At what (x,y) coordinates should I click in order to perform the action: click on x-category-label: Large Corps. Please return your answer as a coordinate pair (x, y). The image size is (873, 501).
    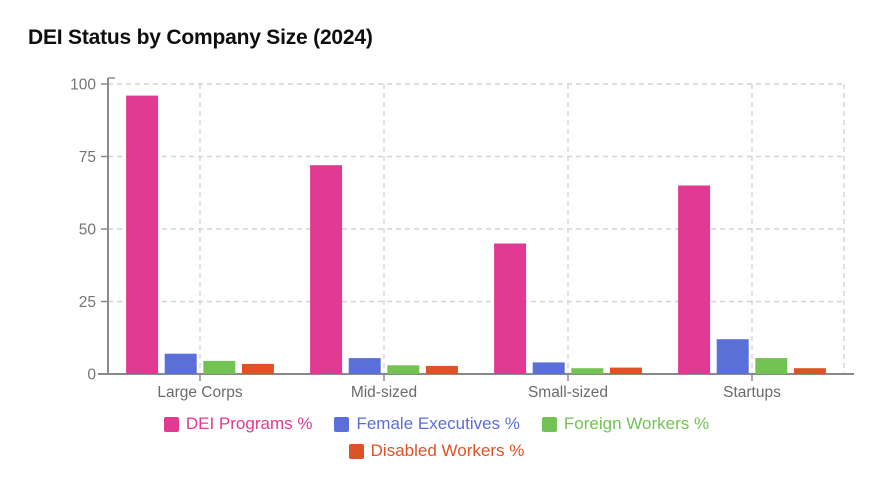
    Looking at the image, I should click on (200, 392).